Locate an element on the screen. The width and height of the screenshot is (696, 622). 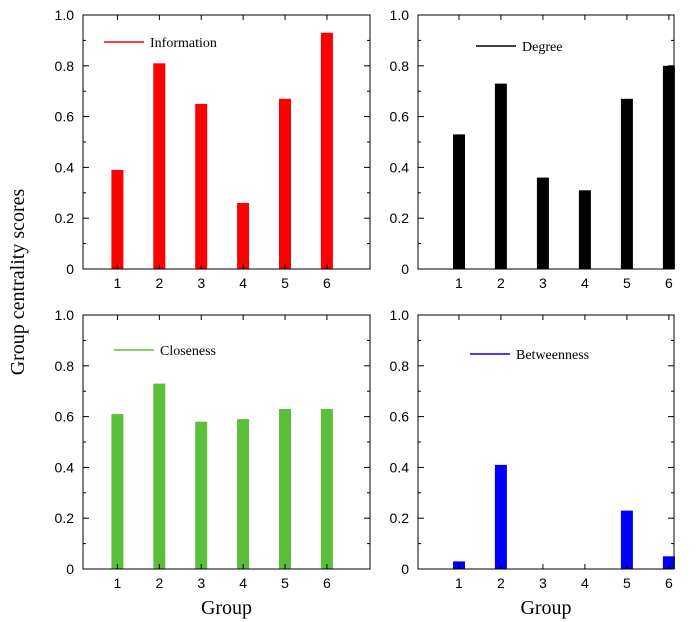
y-axis-title: Group centrality scores is located at coordinates (18, 281).